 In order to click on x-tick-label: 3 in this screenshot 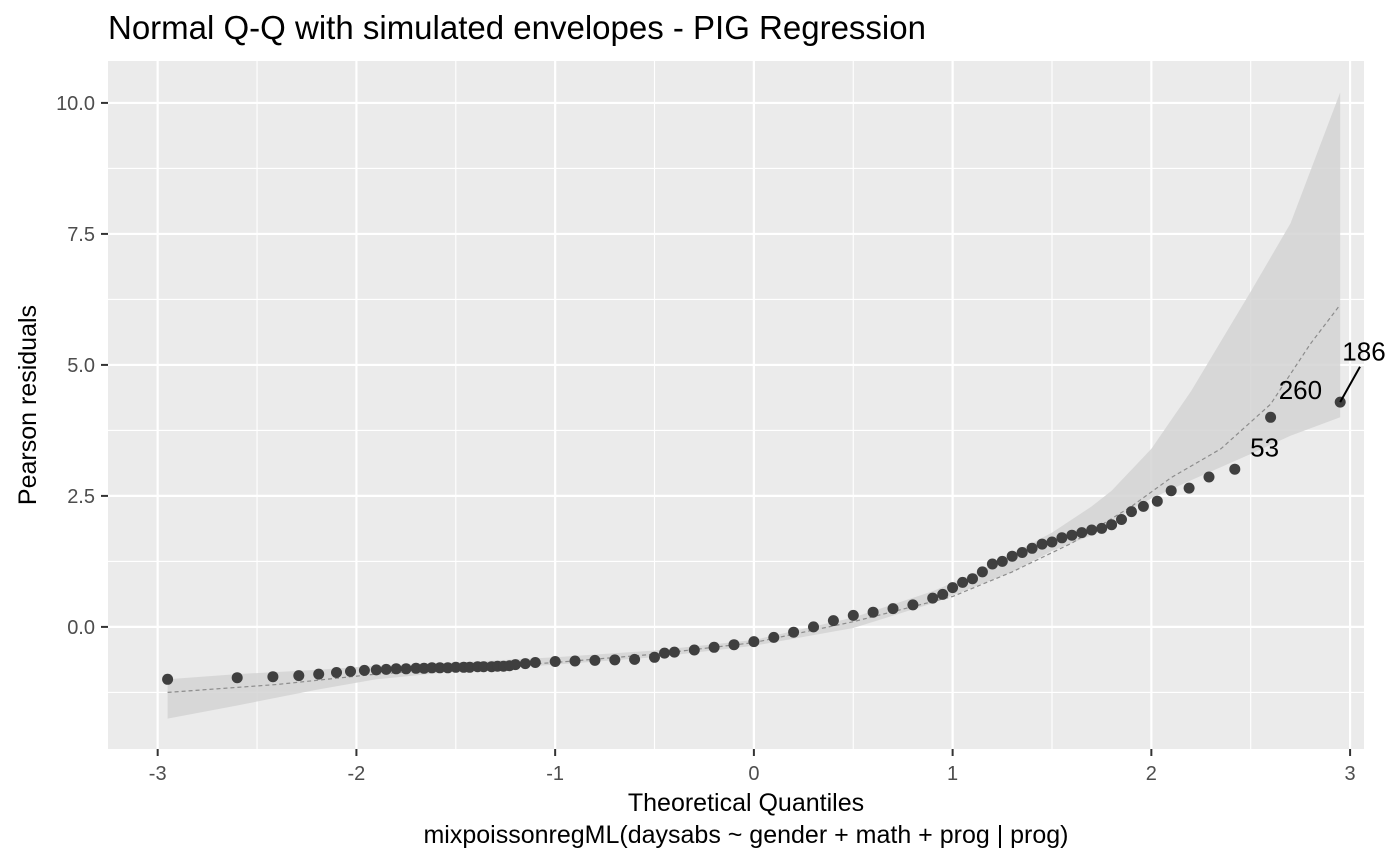, I will do `click(1350, 774)`.